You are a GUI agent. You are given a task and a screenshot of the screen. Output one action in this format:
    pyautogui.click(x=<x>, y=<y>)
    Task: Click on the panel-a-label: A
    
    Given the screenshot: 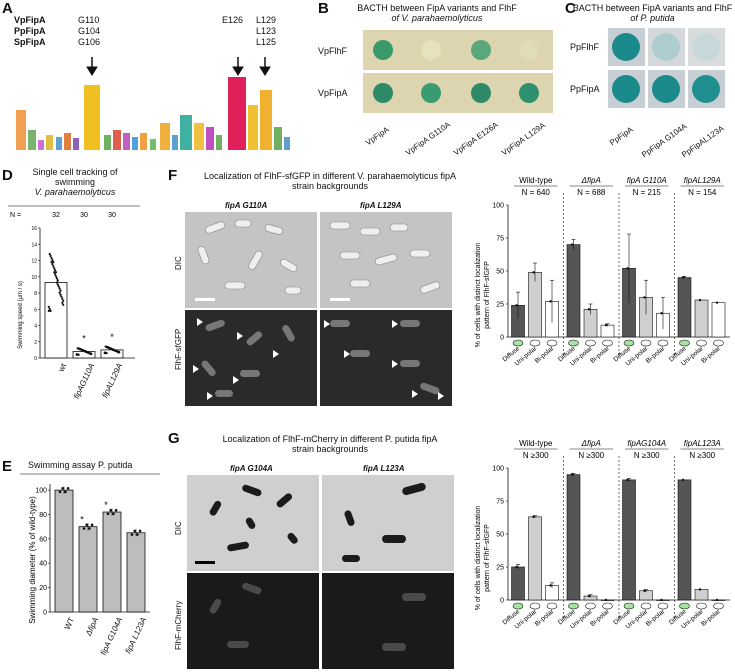 What is the action you would take?
    pyautogui.click(x=7, y=8)
    